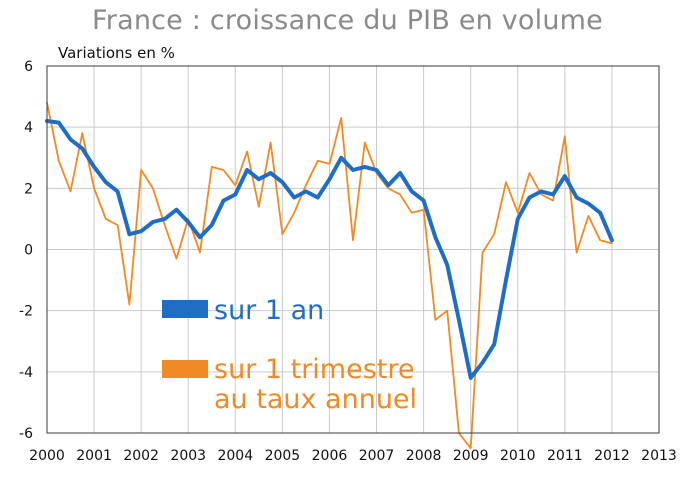 The height and width of the screenshot is (483, 695). What do you see at coordinates (347, 20) in the screenshot?
I see `chart-title: France : croissance du PIB en volume` at bounding box center [347, 20].